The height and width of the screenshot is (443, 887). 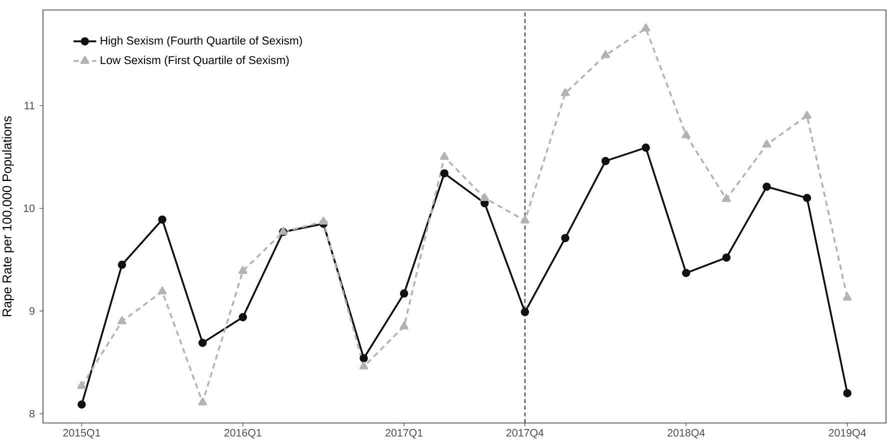 I want to click on legend-label: High Sexism (Fourth Quartile of Sexism), so click(x=201, y=41).